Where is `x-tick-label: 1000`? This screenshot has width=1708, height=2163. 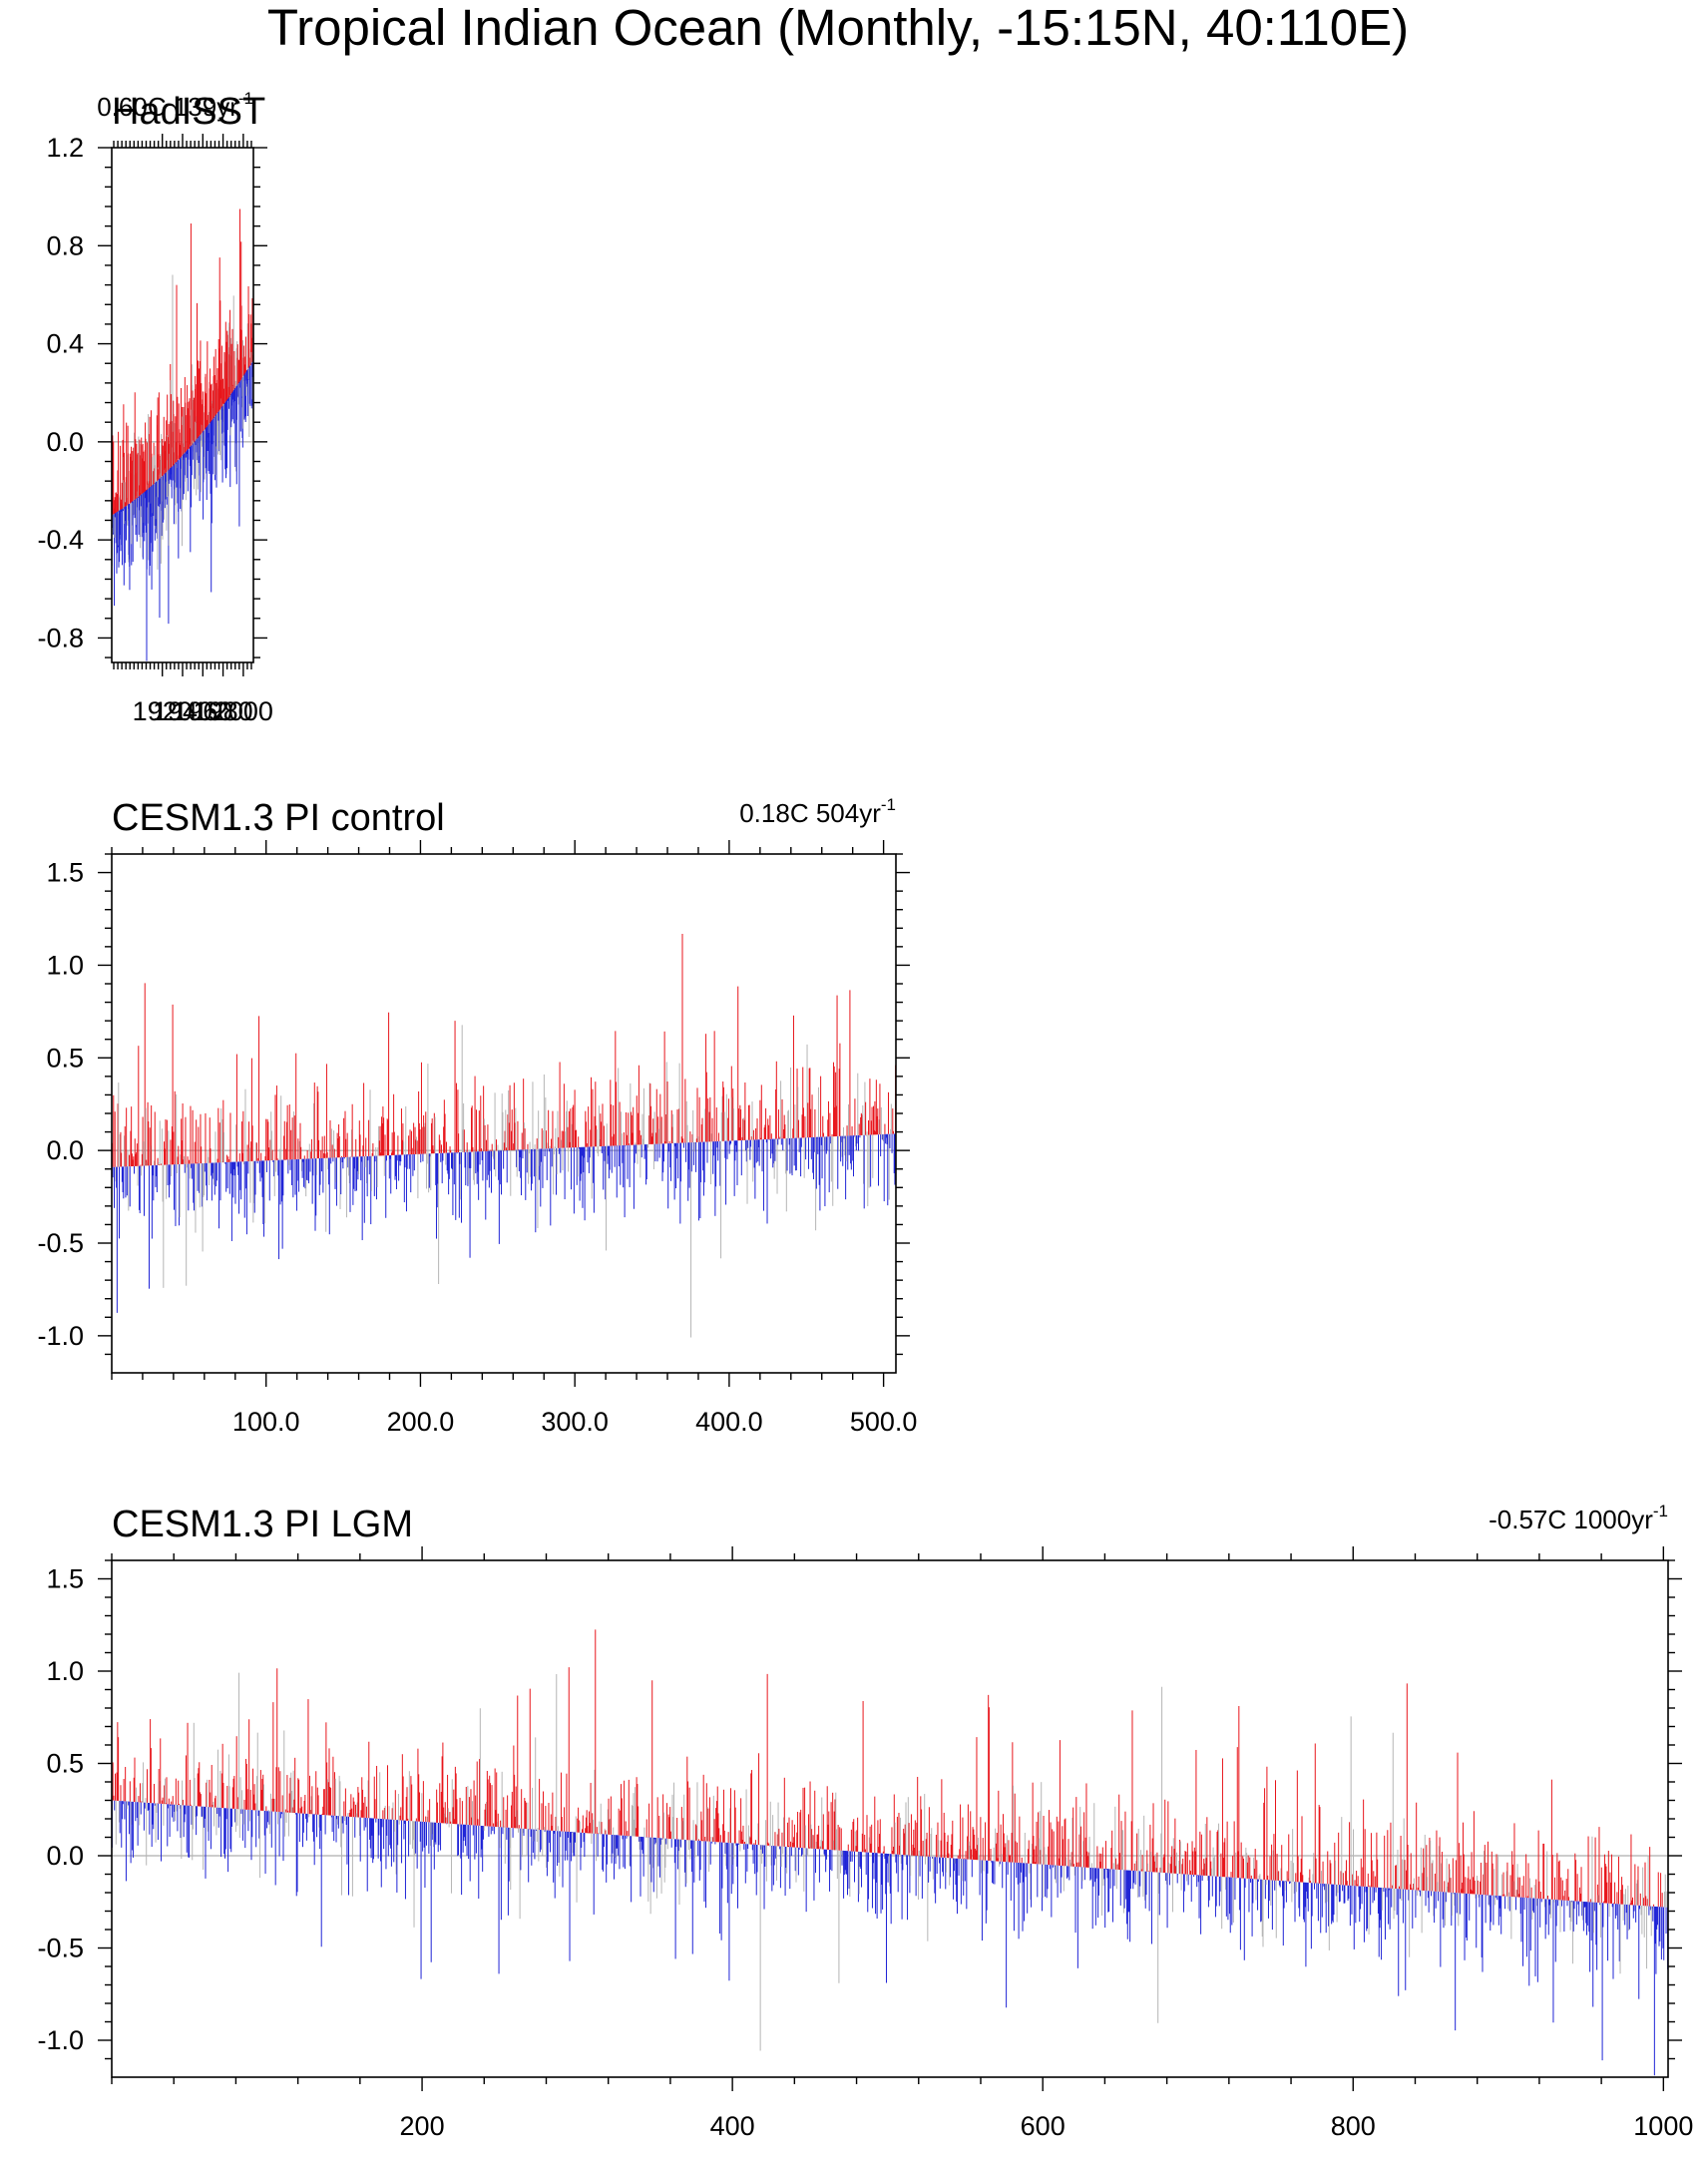 x-tick-label: 1000 is located at coordinates (1663, 2126).